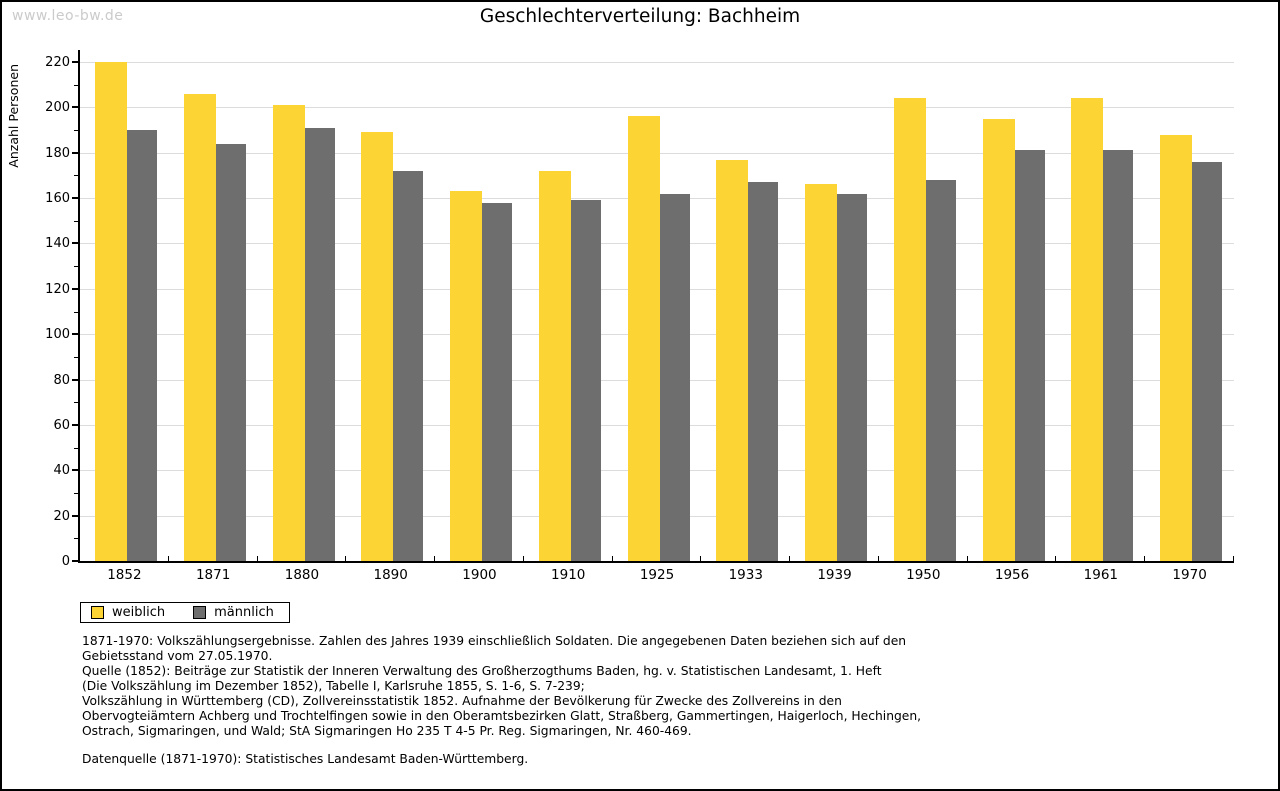 The image size is (1280, 791). Describe the element at coordinates (497, 381) in the screenshot. I see `bar-männlich-1900` at that location.